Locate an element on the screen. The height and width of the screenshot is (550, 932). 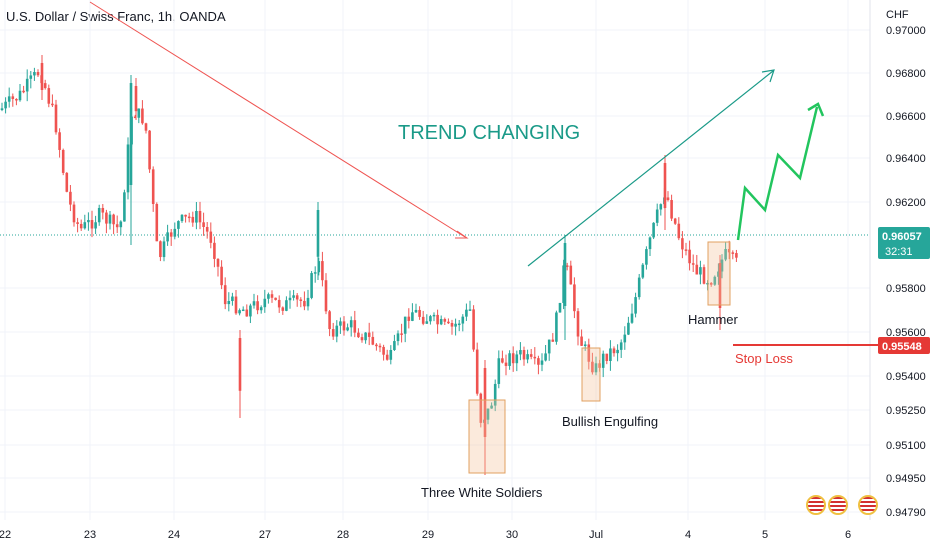
x-tick-label: 4 is located at coordinates (688, 535).